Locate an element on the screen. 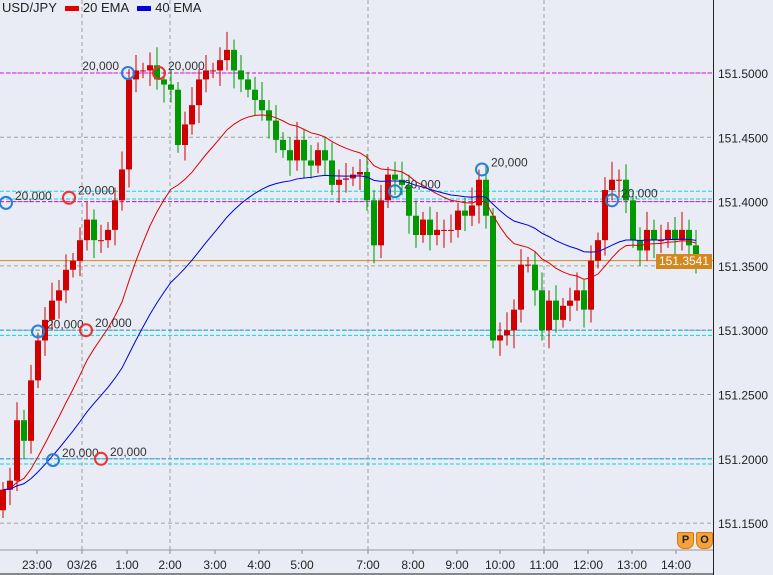  y-tick-label: 151.4000 is located at coordinates (743, 203).